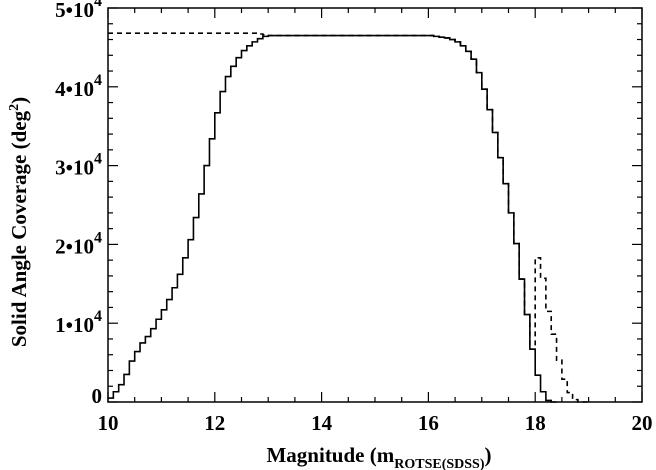  What do you see at coordinates (78, 11) in the screenshot?
I see `y-tick-label: 5•104` at bounding box center [78, 11].